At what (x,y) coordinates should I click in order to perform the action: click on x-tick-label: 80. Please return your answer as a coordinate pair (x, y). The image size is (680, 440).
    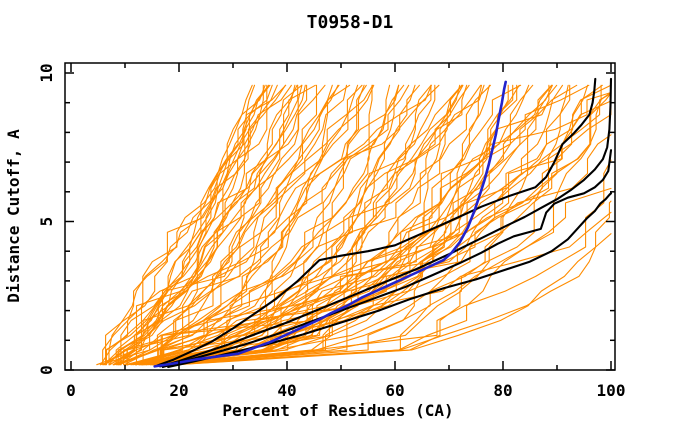
    Looking at the image, I should click on (502, 390).